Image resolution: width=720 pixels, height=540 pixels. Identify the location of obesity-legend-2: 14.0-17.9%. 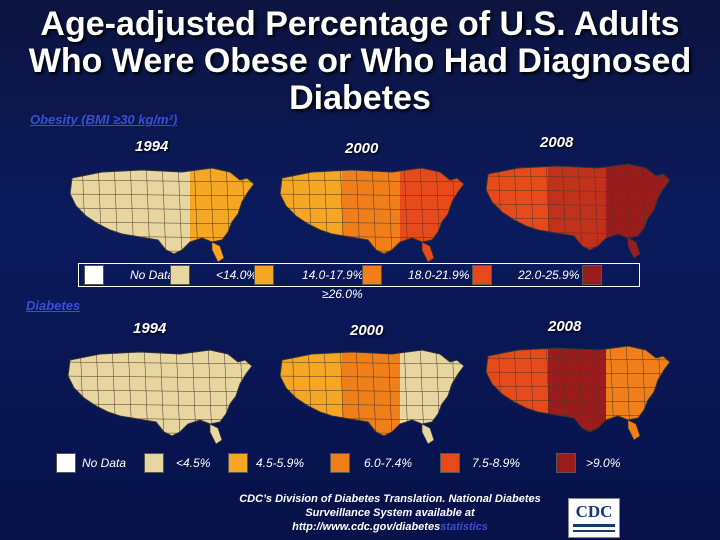
(333, 275).